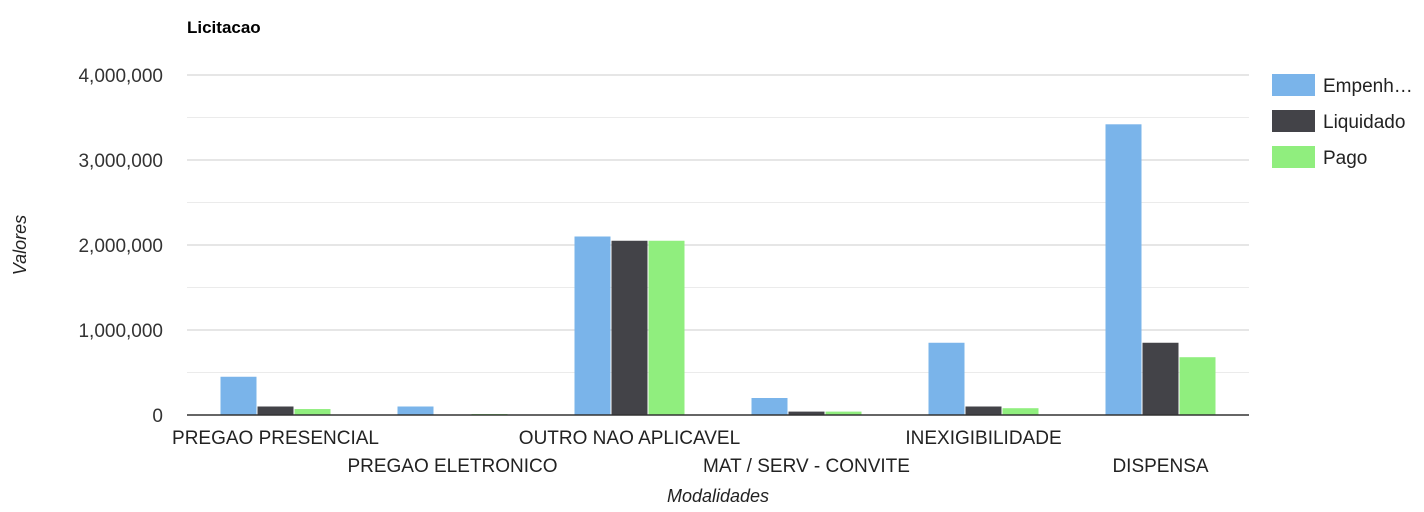  Describe the element at coordinates (120, 76) in the screenshot. I see `y-tick-label: 4,000,000` at that location.